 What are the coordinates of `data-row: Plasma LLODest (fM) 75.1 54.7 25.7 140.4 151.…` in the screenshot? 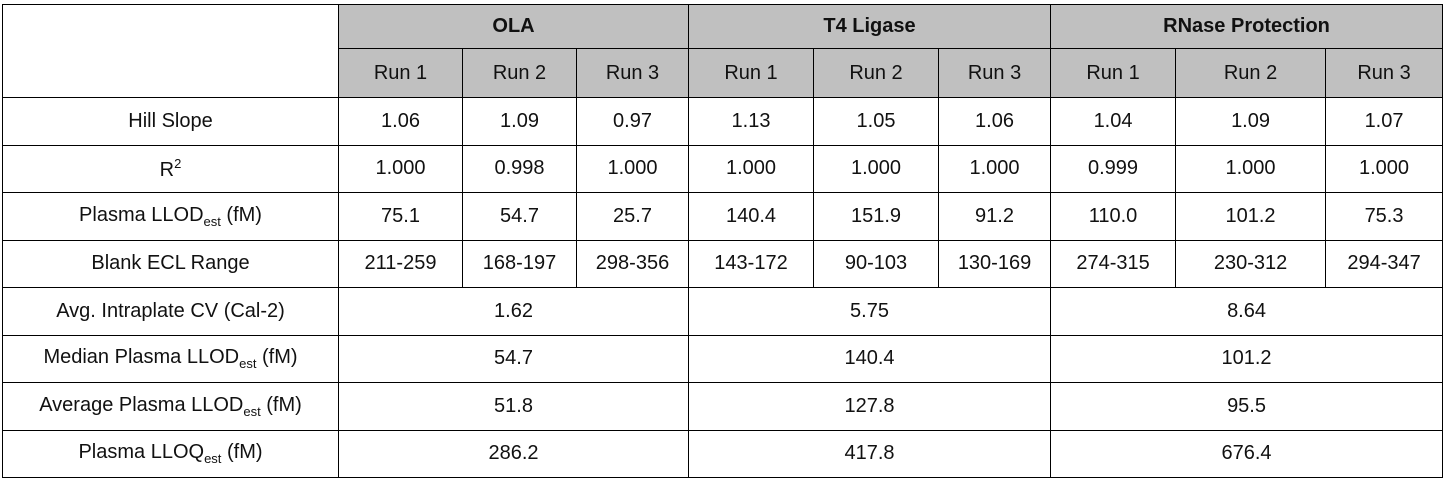 It's located at (723, 216).